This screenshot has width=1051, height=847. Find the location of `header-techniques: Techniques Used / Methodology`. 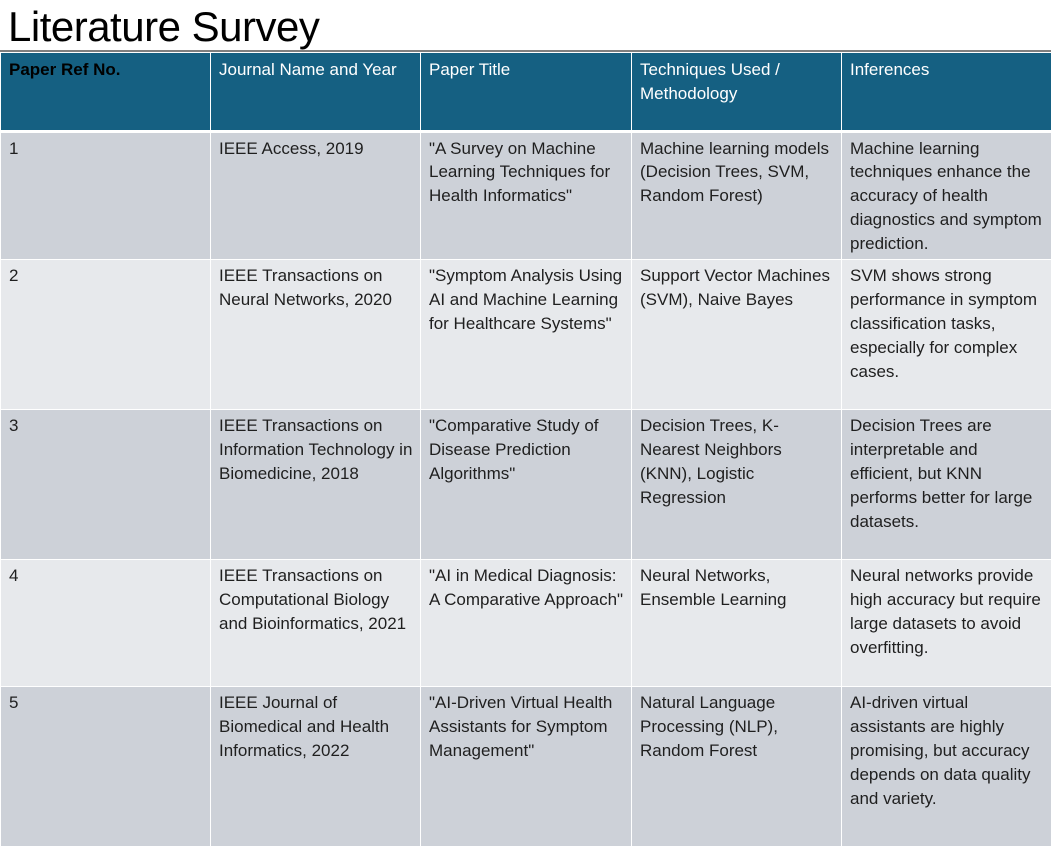

header-techniques: Techniques Used / Methodology is located at coordinates (737, 92).